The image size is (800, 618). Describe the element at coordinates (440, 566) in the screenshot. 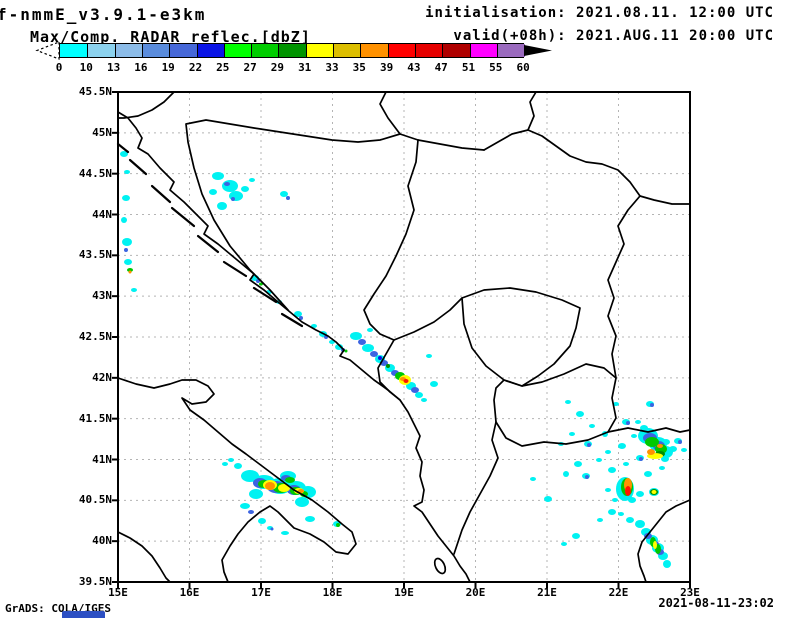

I see `corfu-island-outline` at that location.